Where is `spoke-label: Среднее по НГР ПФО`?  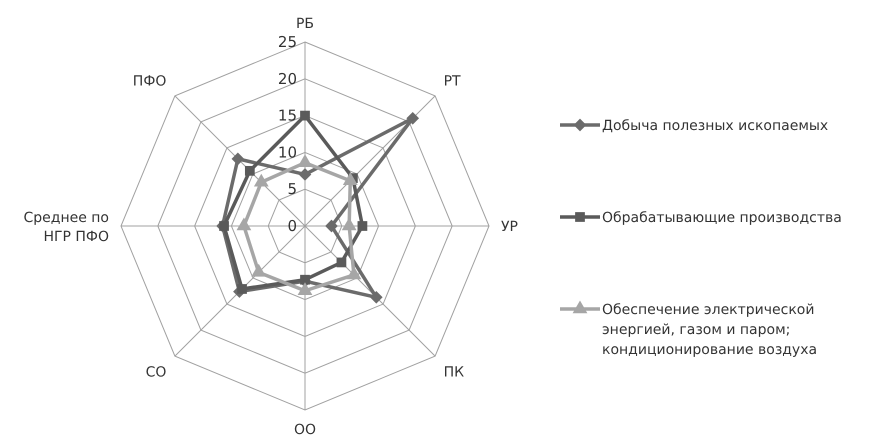
spoke-label: Среднее по НГР ПФО is located at coordinates (66, 227).